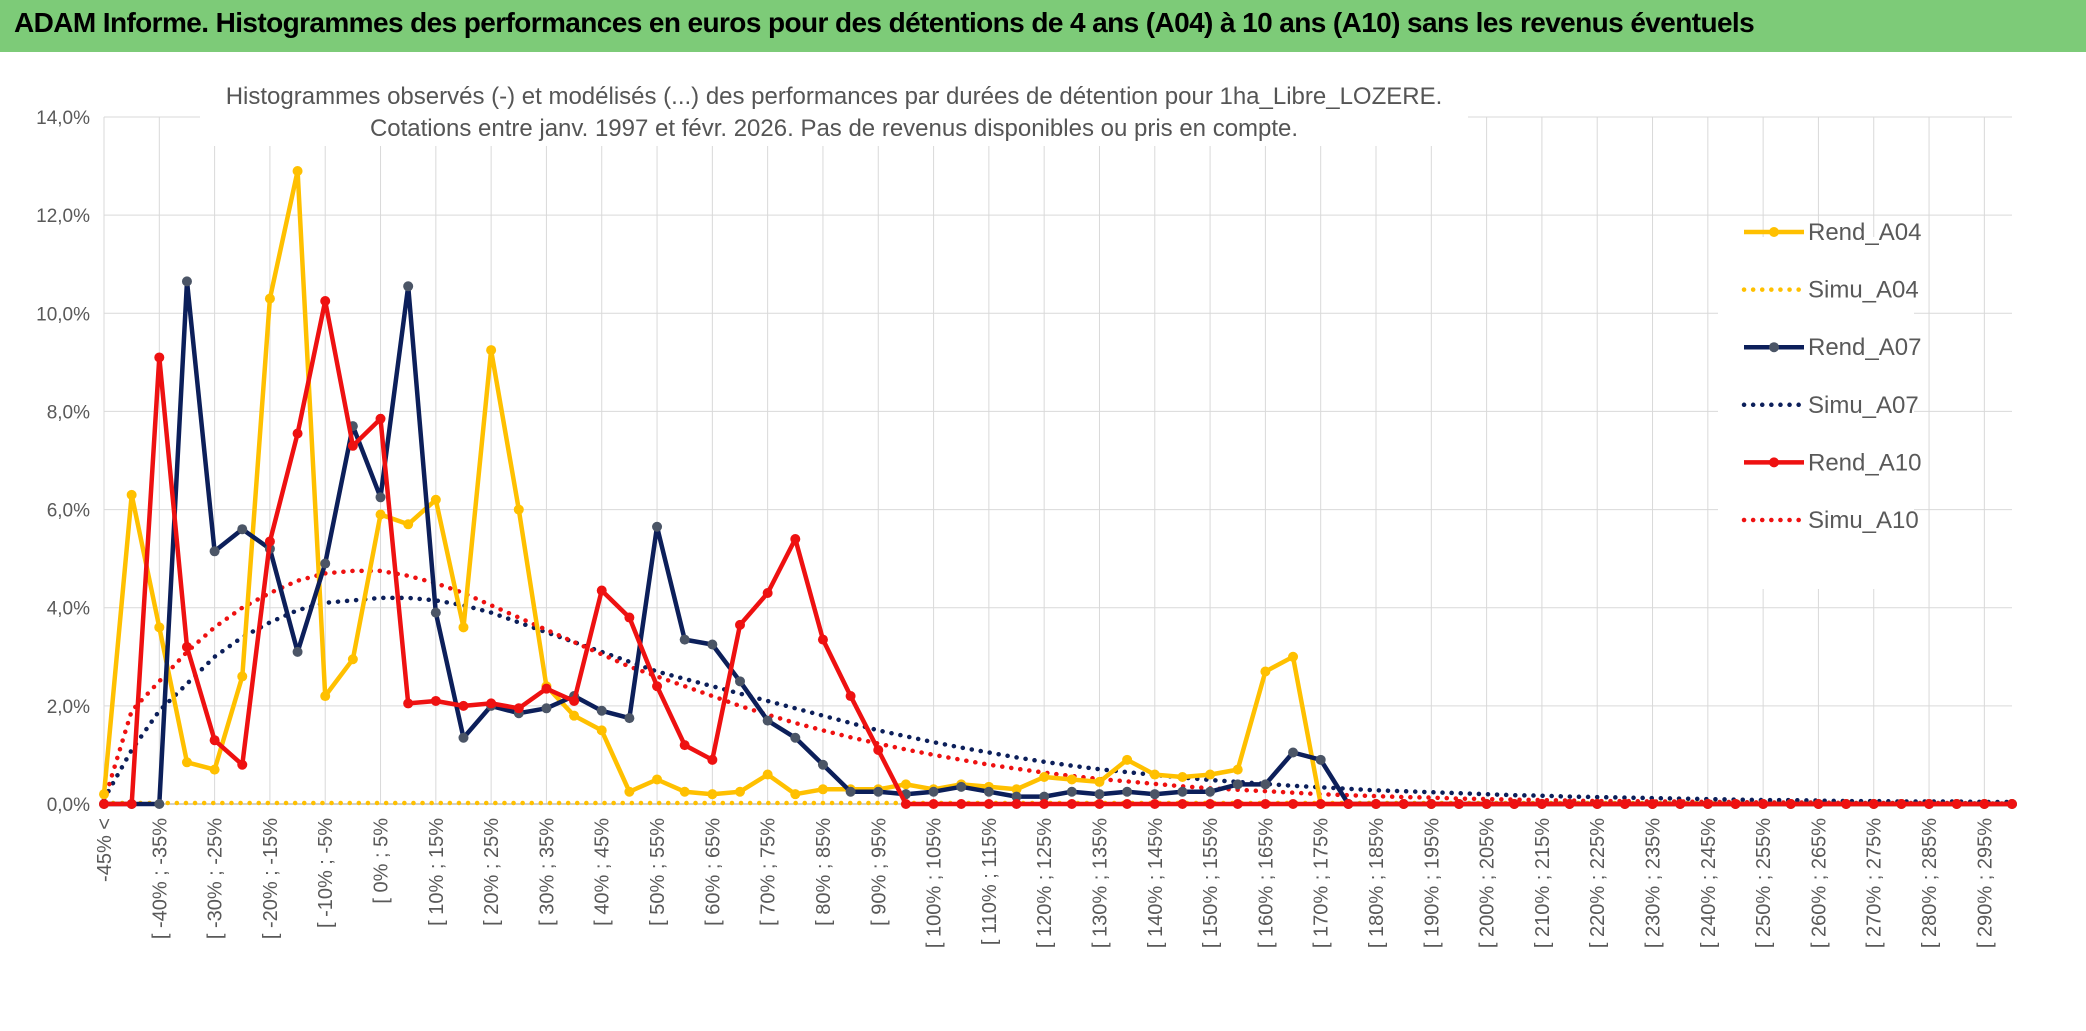 The height and width of the screenshot is (1031, 2086). What do you see at coordinates (105, 850) in the screenshot?
I see `x-tick-label: -45% <` at bounding box center [105, 850].